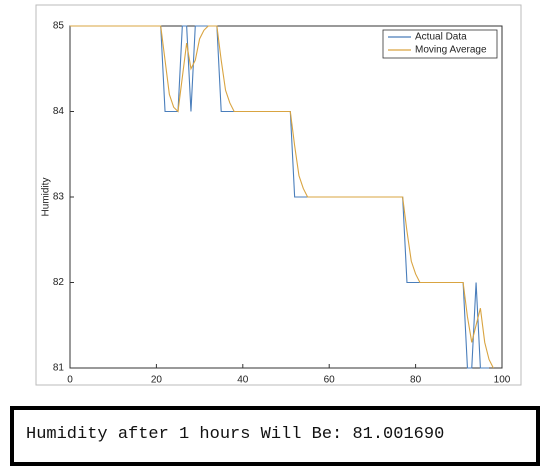 The height and width of the screenshot is (471, 550). I want to click on y-axis-label: Humidity, so click(46, 197).